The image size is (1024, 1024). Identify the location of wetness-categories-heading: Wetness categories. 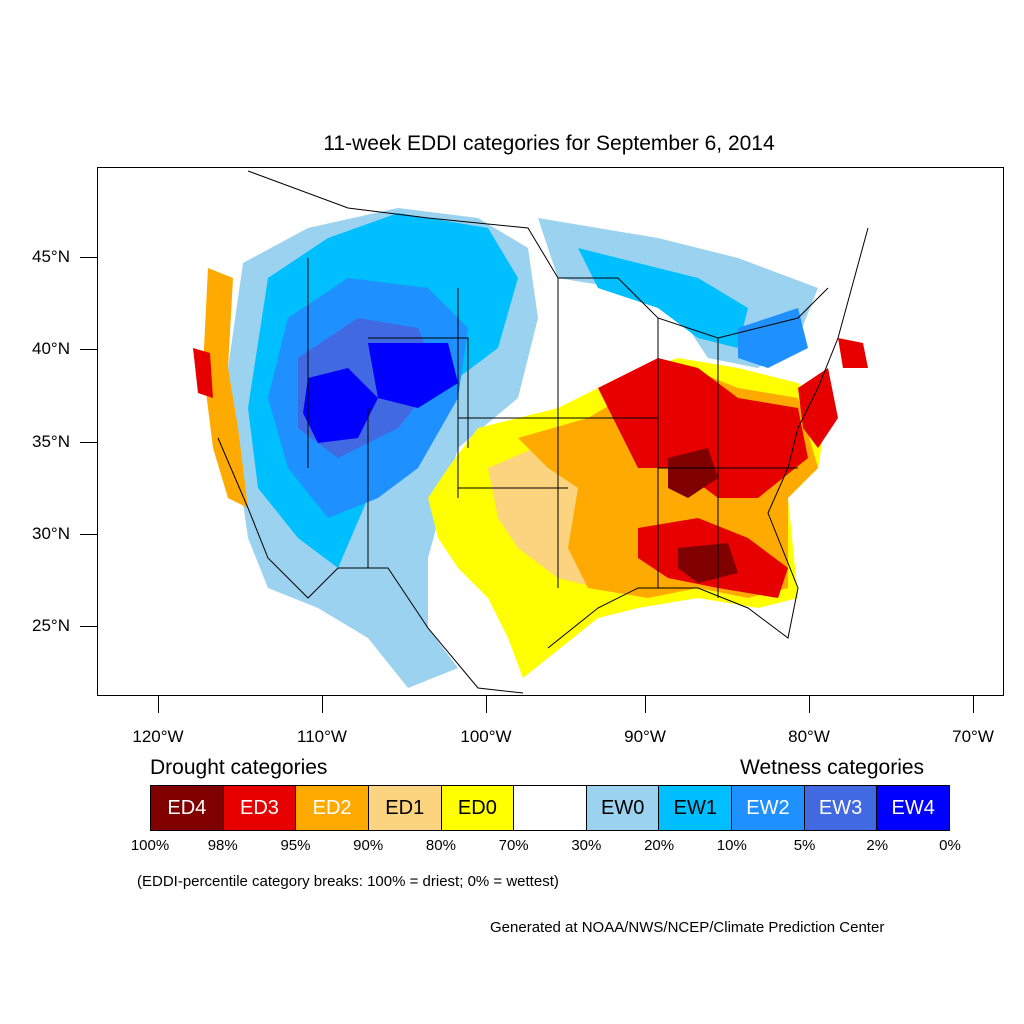
(832, 767).